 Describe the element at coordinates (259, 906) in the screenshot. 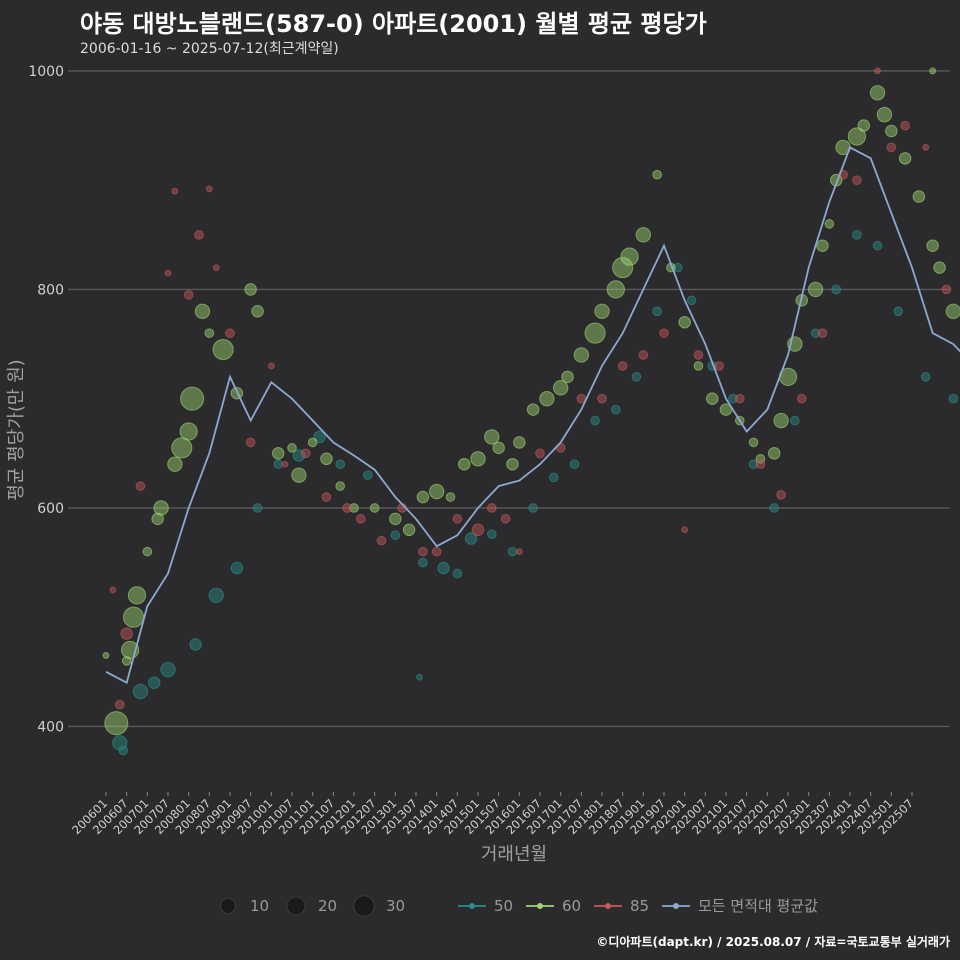

I see `legend-size-label: 10` at that location.